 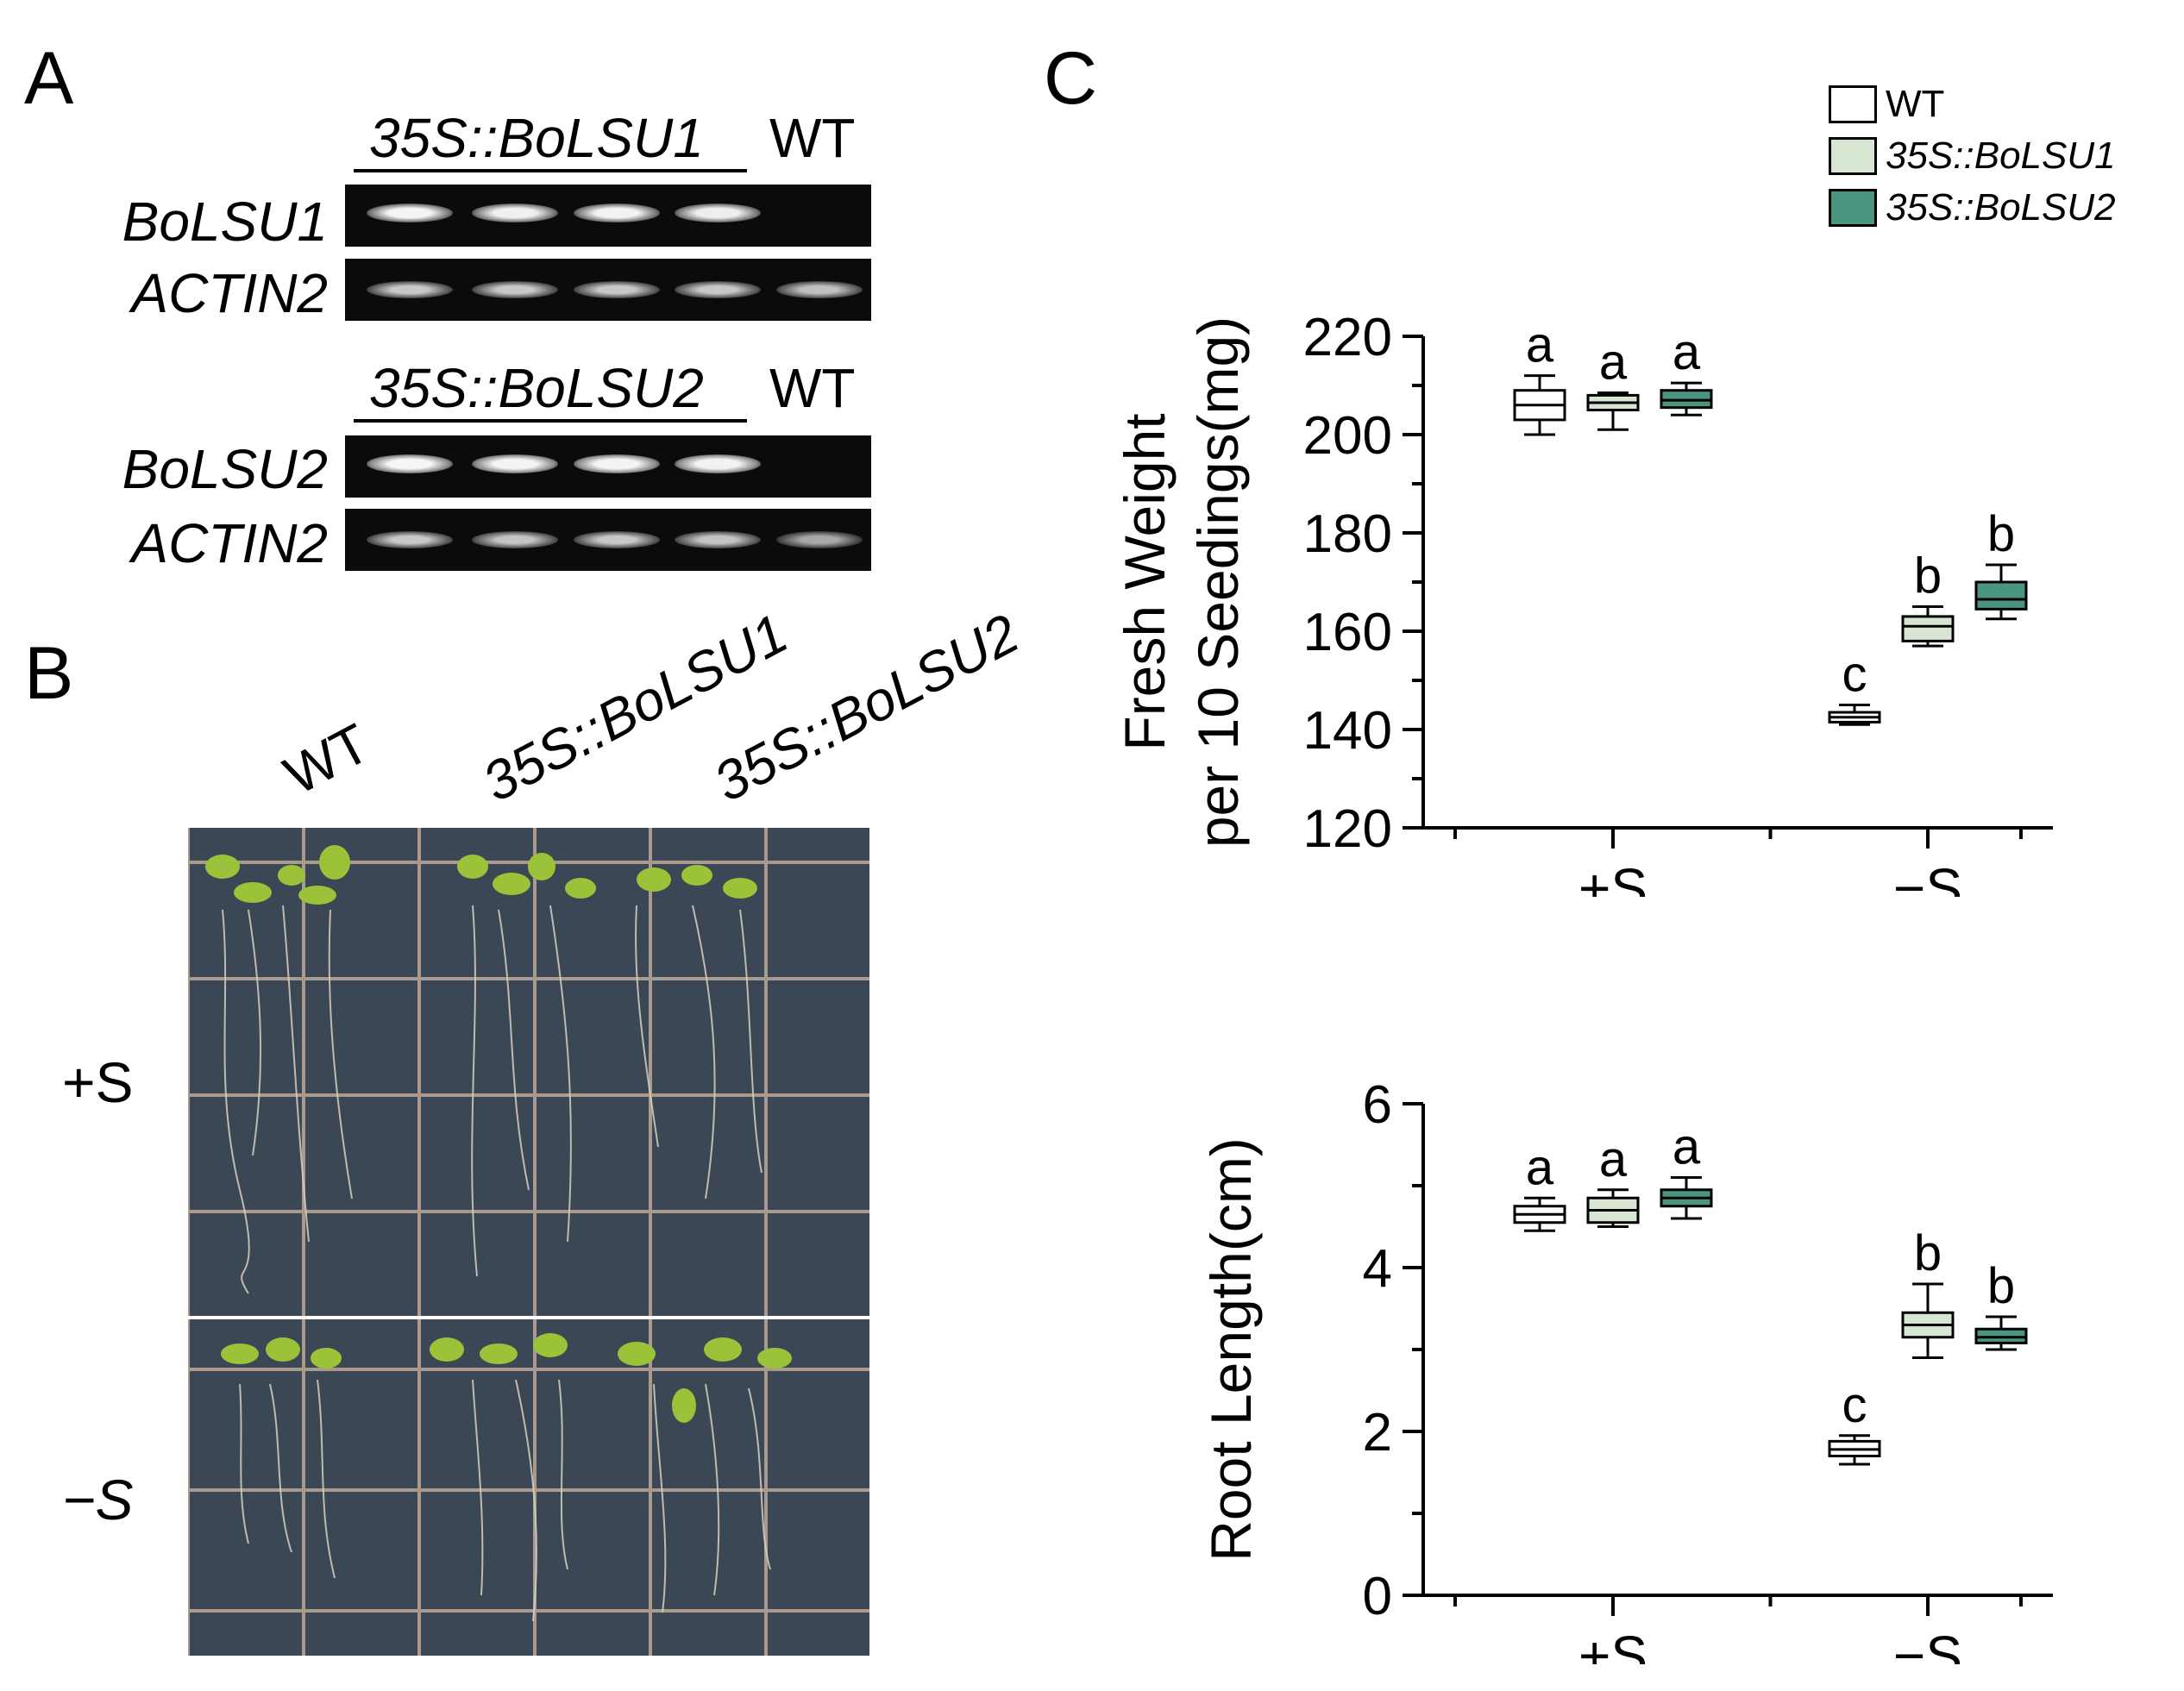 What do you see at coordinates (608, 290) in the screenshot?
I see `gel-image-actin2-top` at bounding box center [608, 290].